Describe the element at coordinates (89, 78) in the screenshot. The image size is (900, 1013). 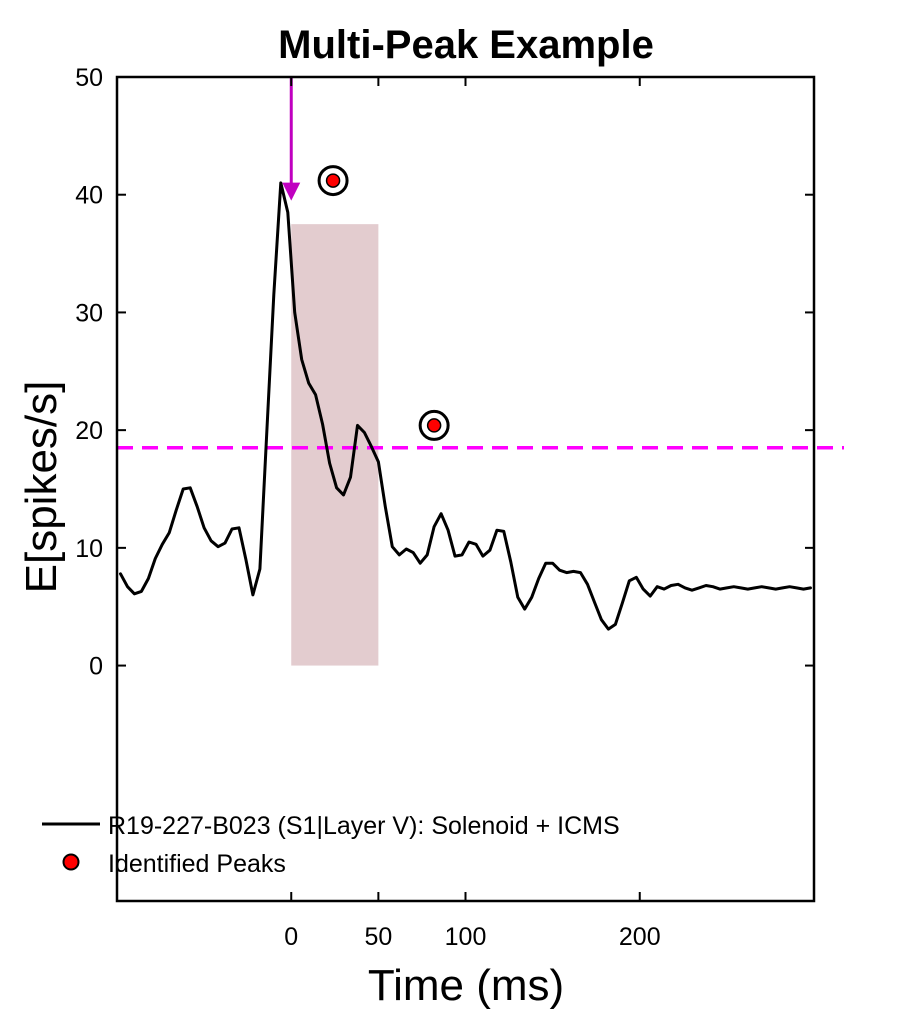
I see `y-tick-label: 50` at that location.